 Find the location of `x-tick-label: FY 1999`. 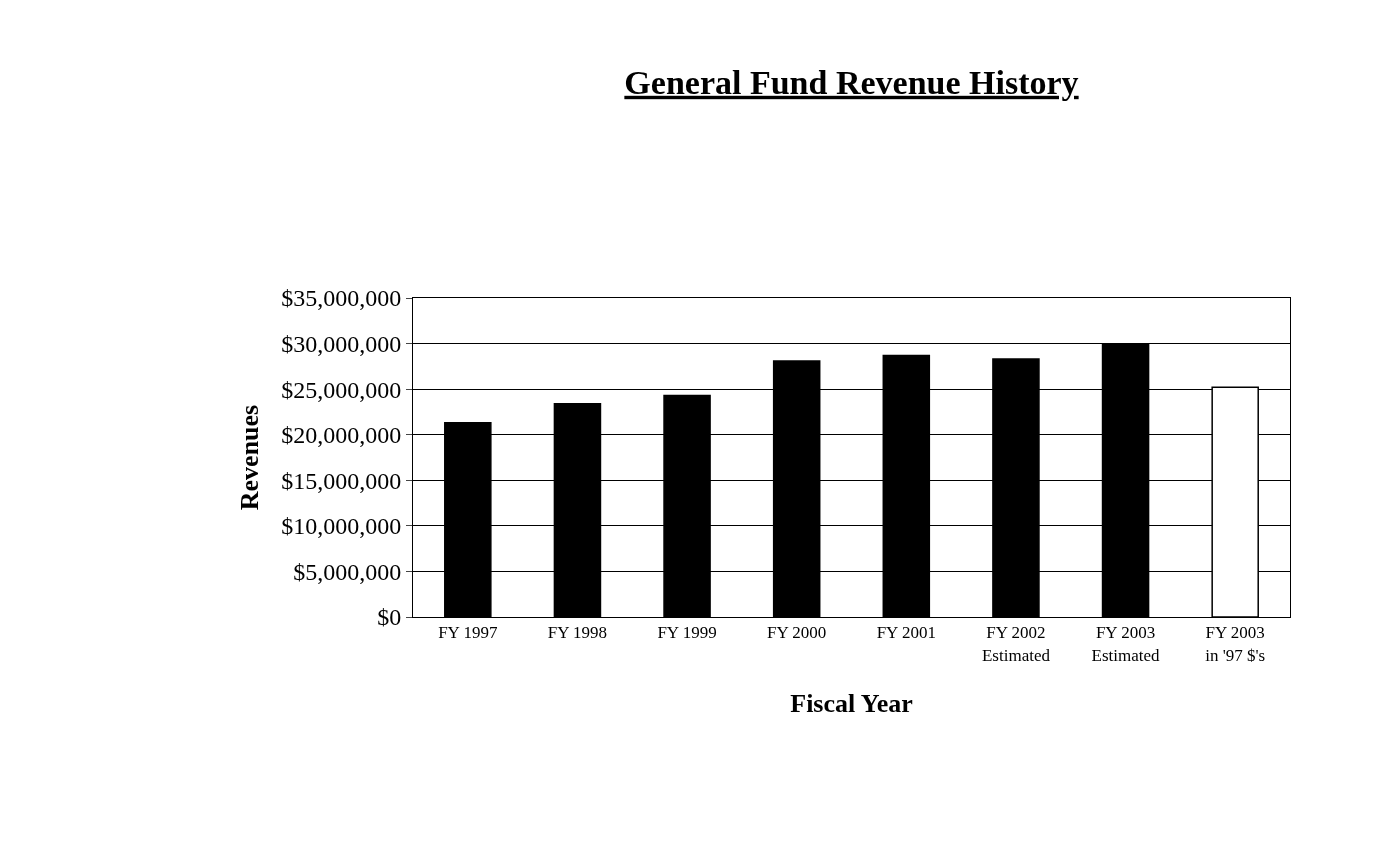

x-tick-label: FY 1999 is located at coordinates (687, 633).